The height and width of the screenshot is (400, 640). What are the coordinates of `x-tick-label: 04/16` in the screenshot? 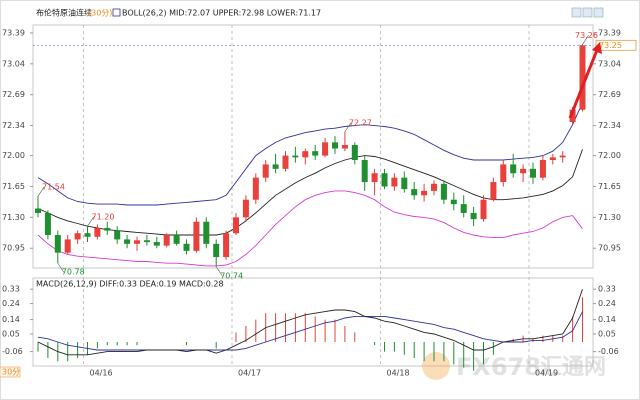 It's located at (101, 373).